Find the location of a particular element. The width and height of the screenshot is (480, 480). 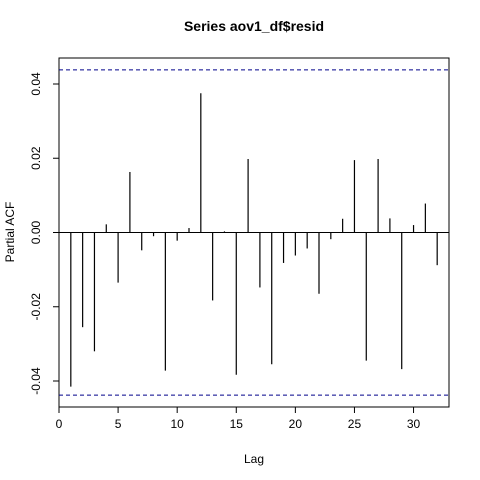

chart-title: Series aov1_df$resid is located at coordinates (254, 26).